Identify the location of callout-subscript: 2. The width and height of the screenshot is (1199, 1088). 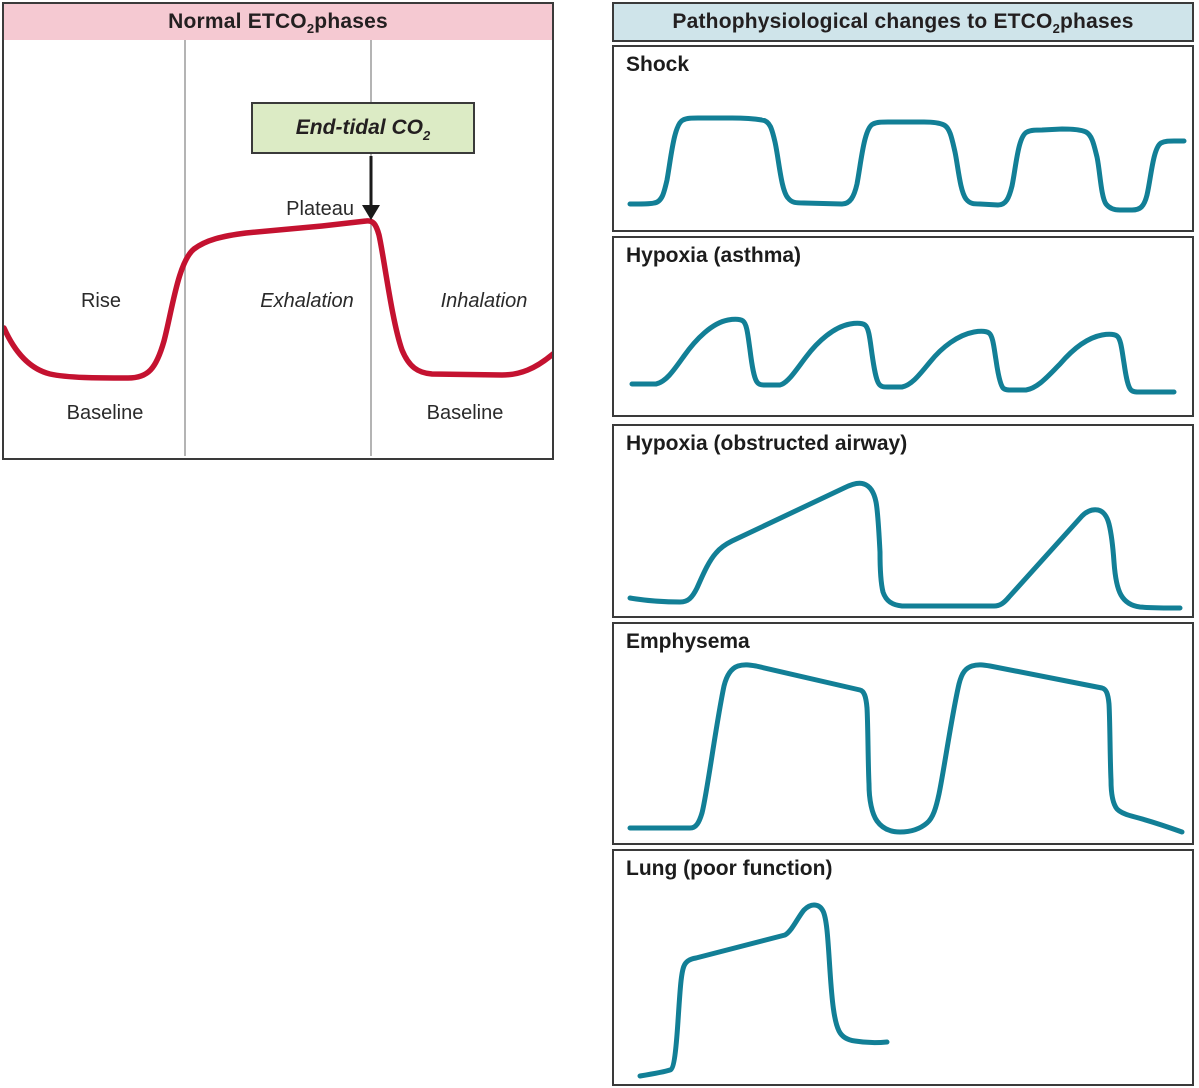
(426, 135).